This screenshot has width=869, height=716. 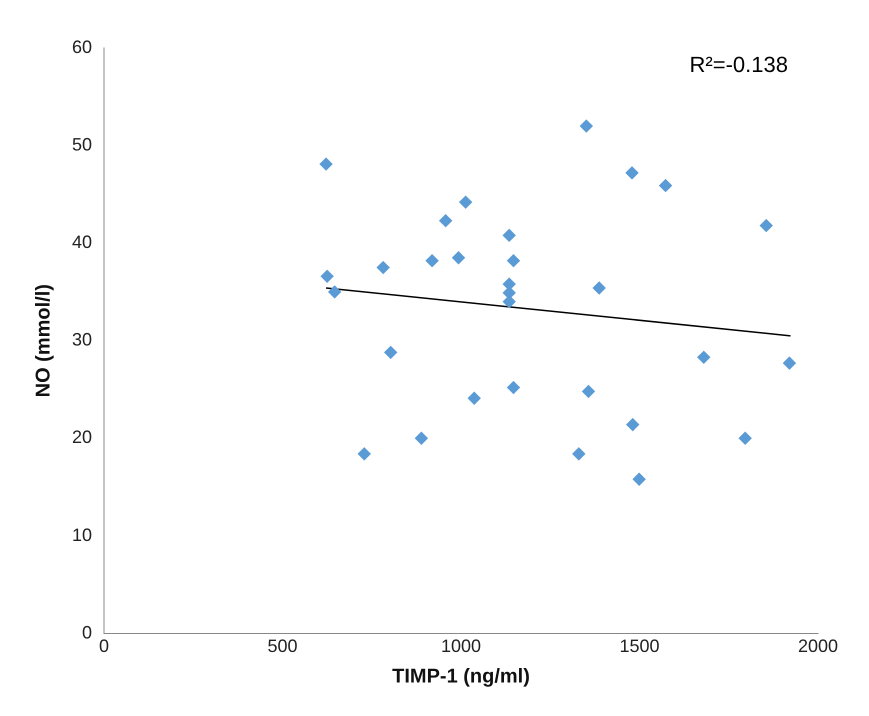 What do you see at coordinates (461, 646) in the screenshot?
I see `x-tick-label: 1000` at bounding box center [461, 646].